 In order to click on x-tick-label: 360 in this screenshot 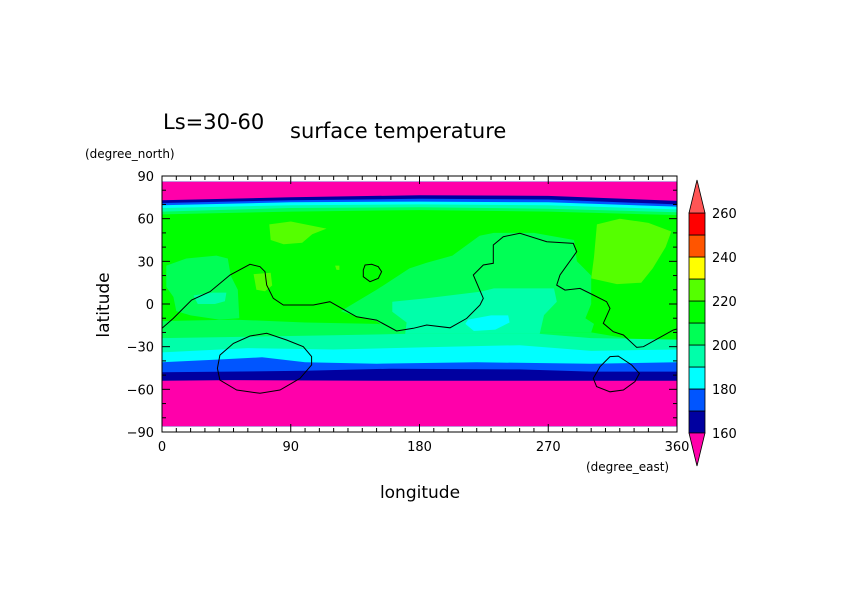, I will do `click(677, 447)`.